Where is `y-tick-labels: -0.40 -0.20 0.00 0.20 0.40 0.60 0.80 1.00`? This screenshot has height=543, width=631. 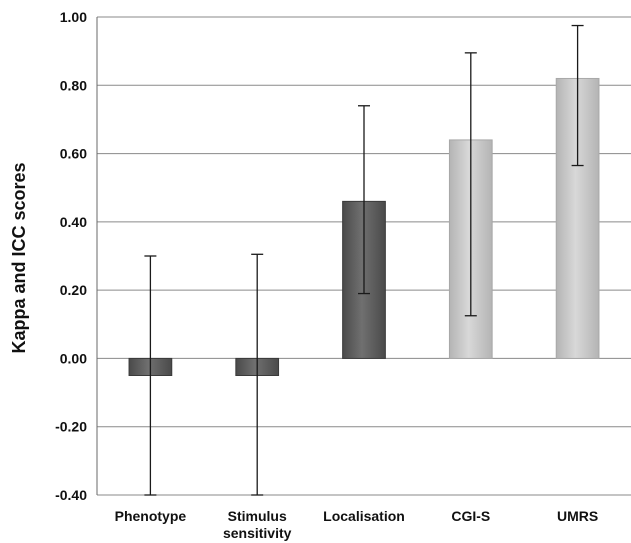 y-tick-labels: -0.40 -0.20 0.00 0.20 0.40 0.60 0.80 1.00 is located at coordinates (71, 256).